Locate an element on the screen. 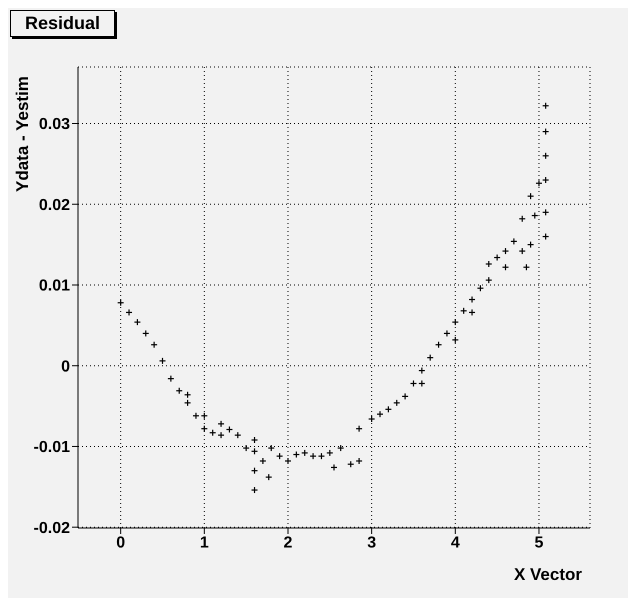  y-tick-label: -0.01 is located at coordinates (52, 447).